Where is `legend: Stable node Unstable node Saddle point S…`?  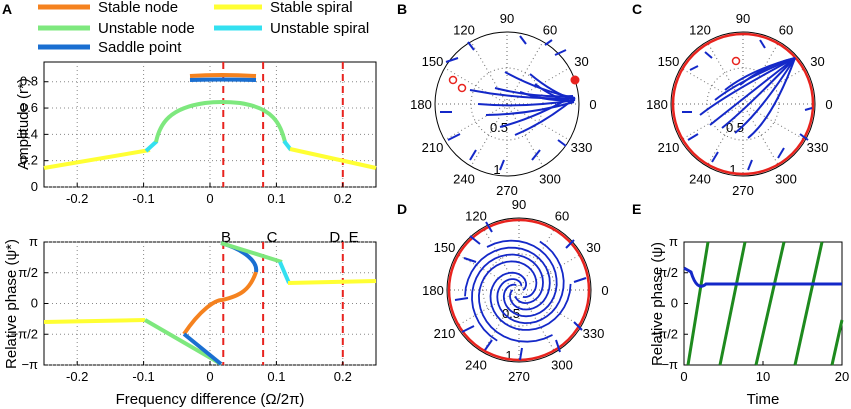
legend: Stable node Unstable node Saddle point S… is located at coordinates (203, 28).